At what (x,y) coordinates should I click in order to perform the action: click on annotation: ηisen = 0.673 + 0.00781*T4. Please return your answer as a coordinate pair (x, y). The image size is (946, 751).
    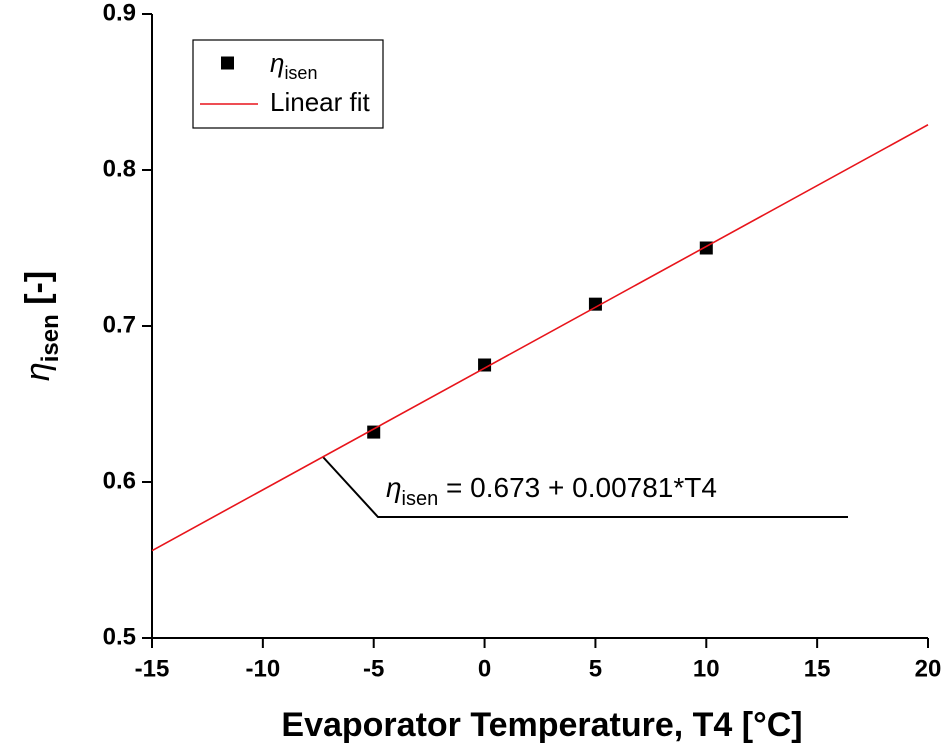
    Looking at the image, I should click on (551, 491).